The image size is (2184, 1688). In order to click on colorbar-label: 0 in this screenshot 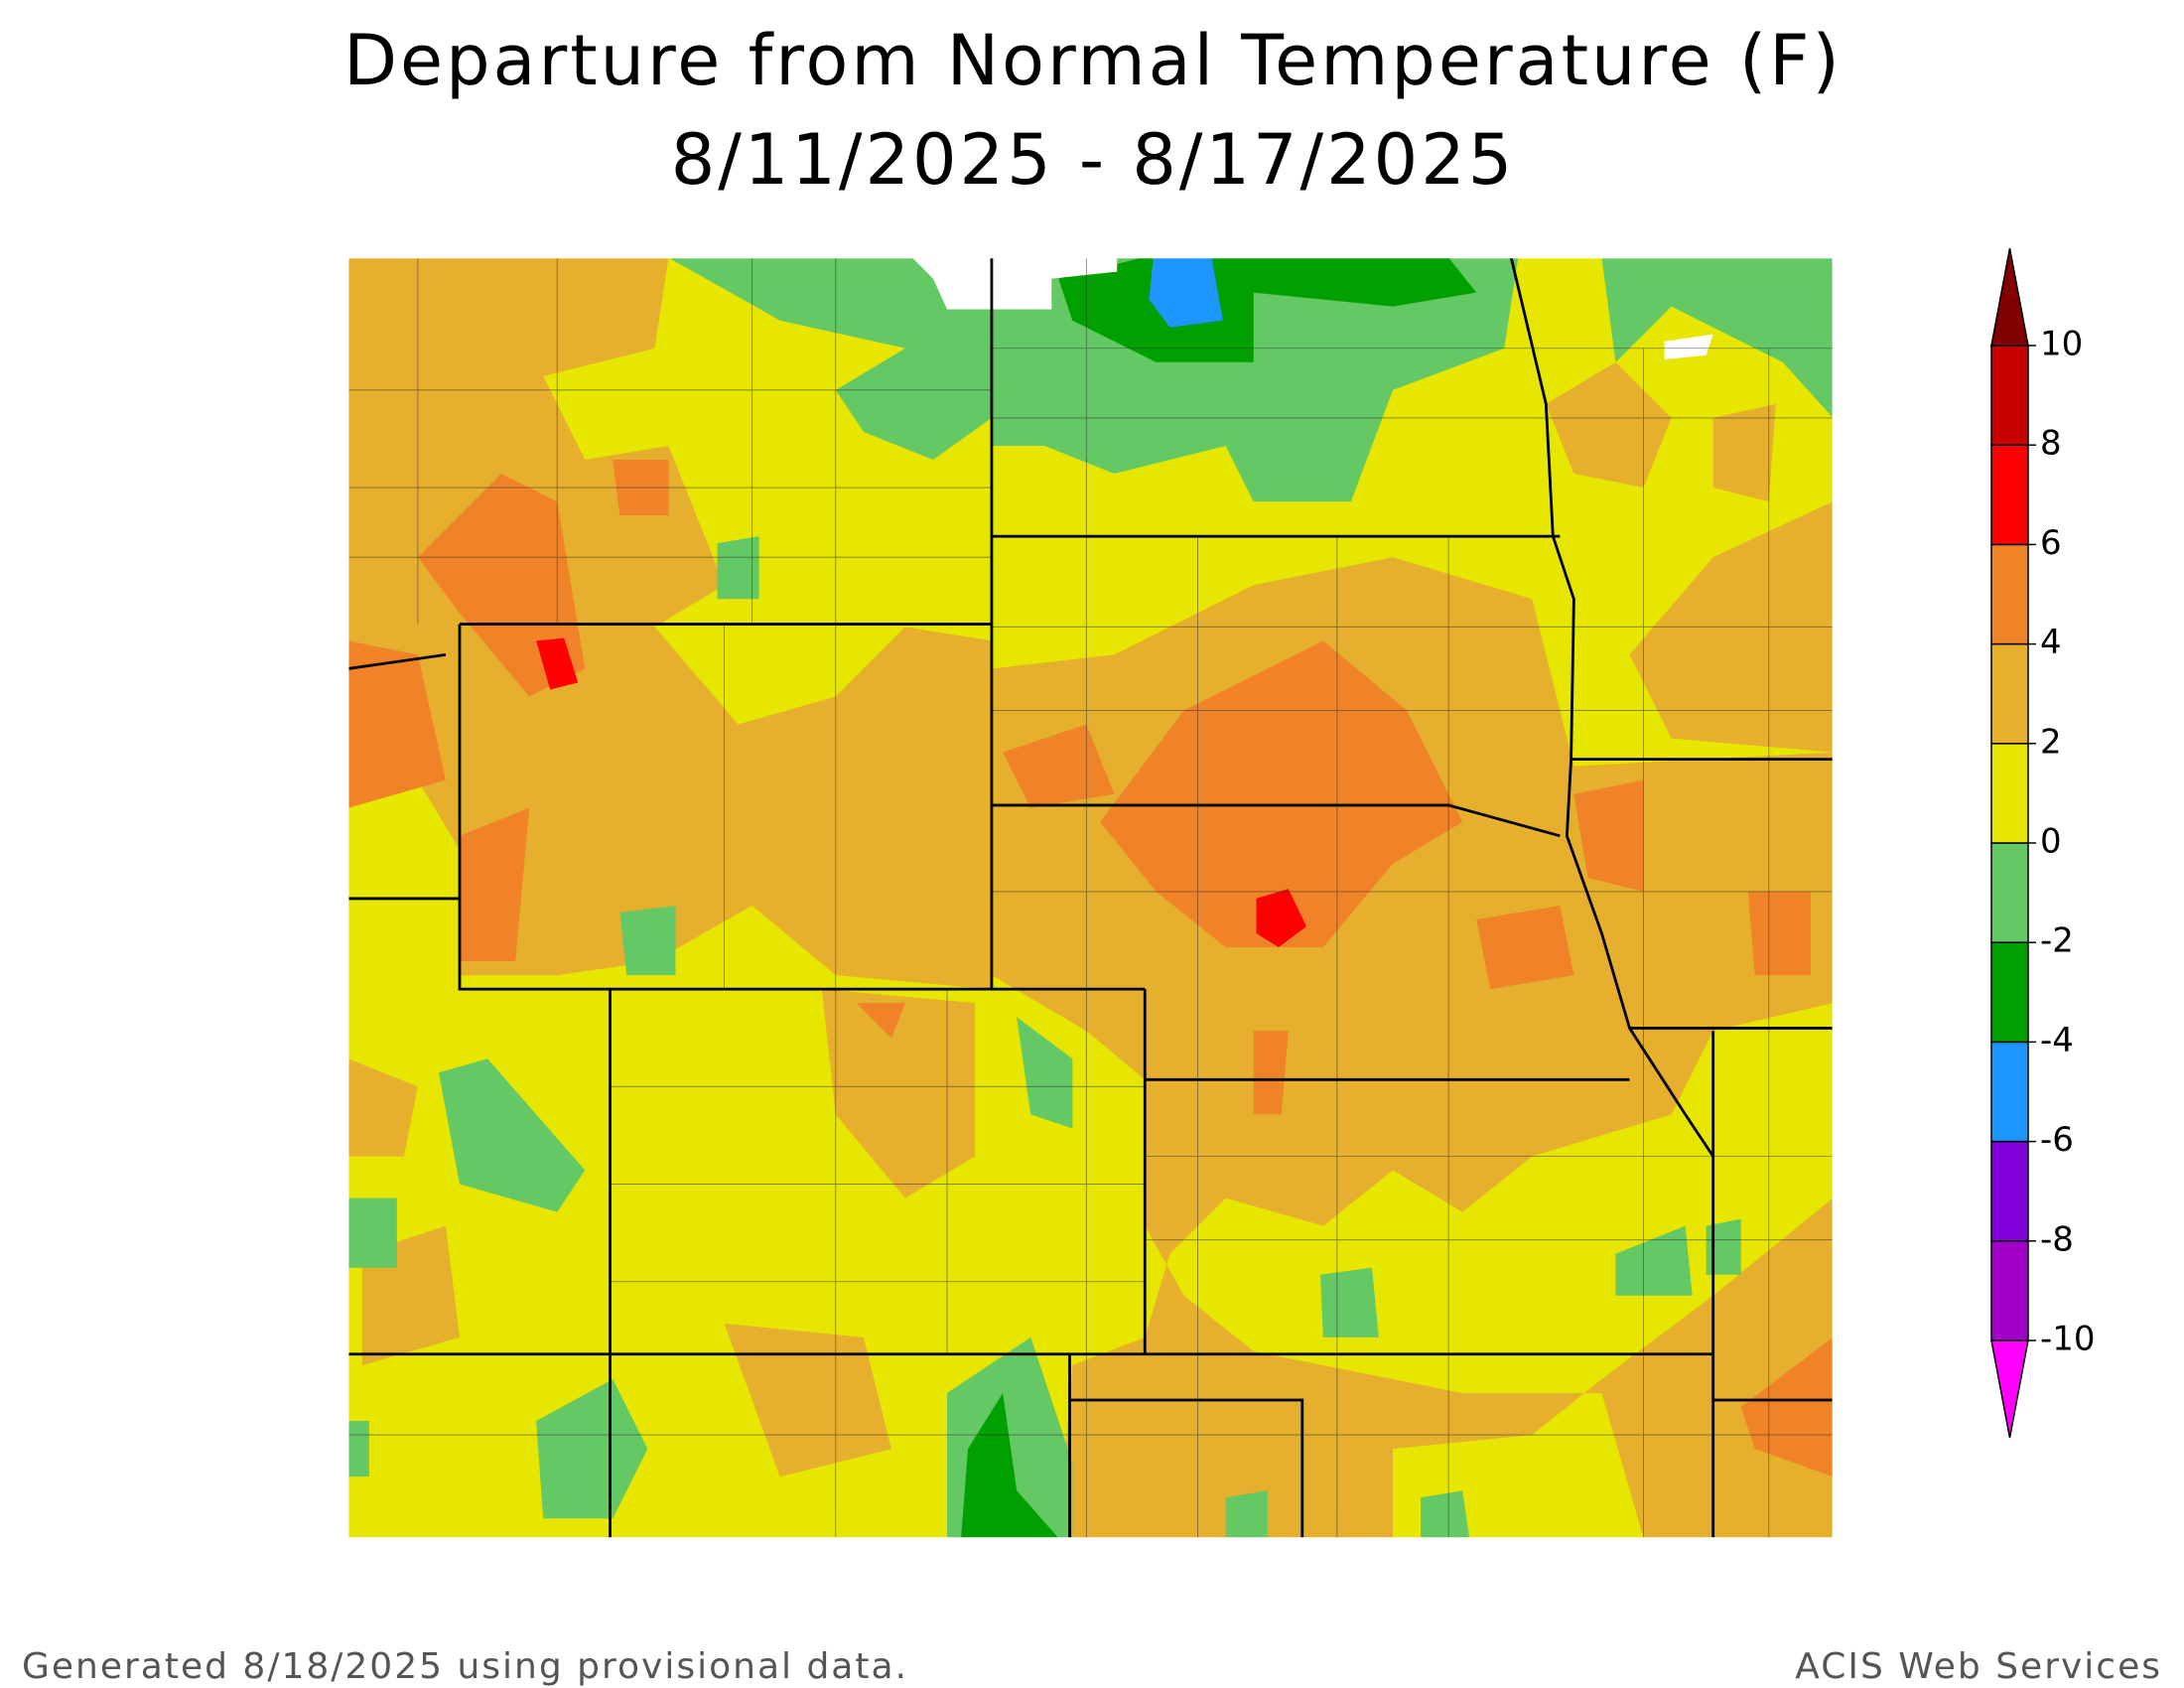, I will do `click(2051, 842)`.